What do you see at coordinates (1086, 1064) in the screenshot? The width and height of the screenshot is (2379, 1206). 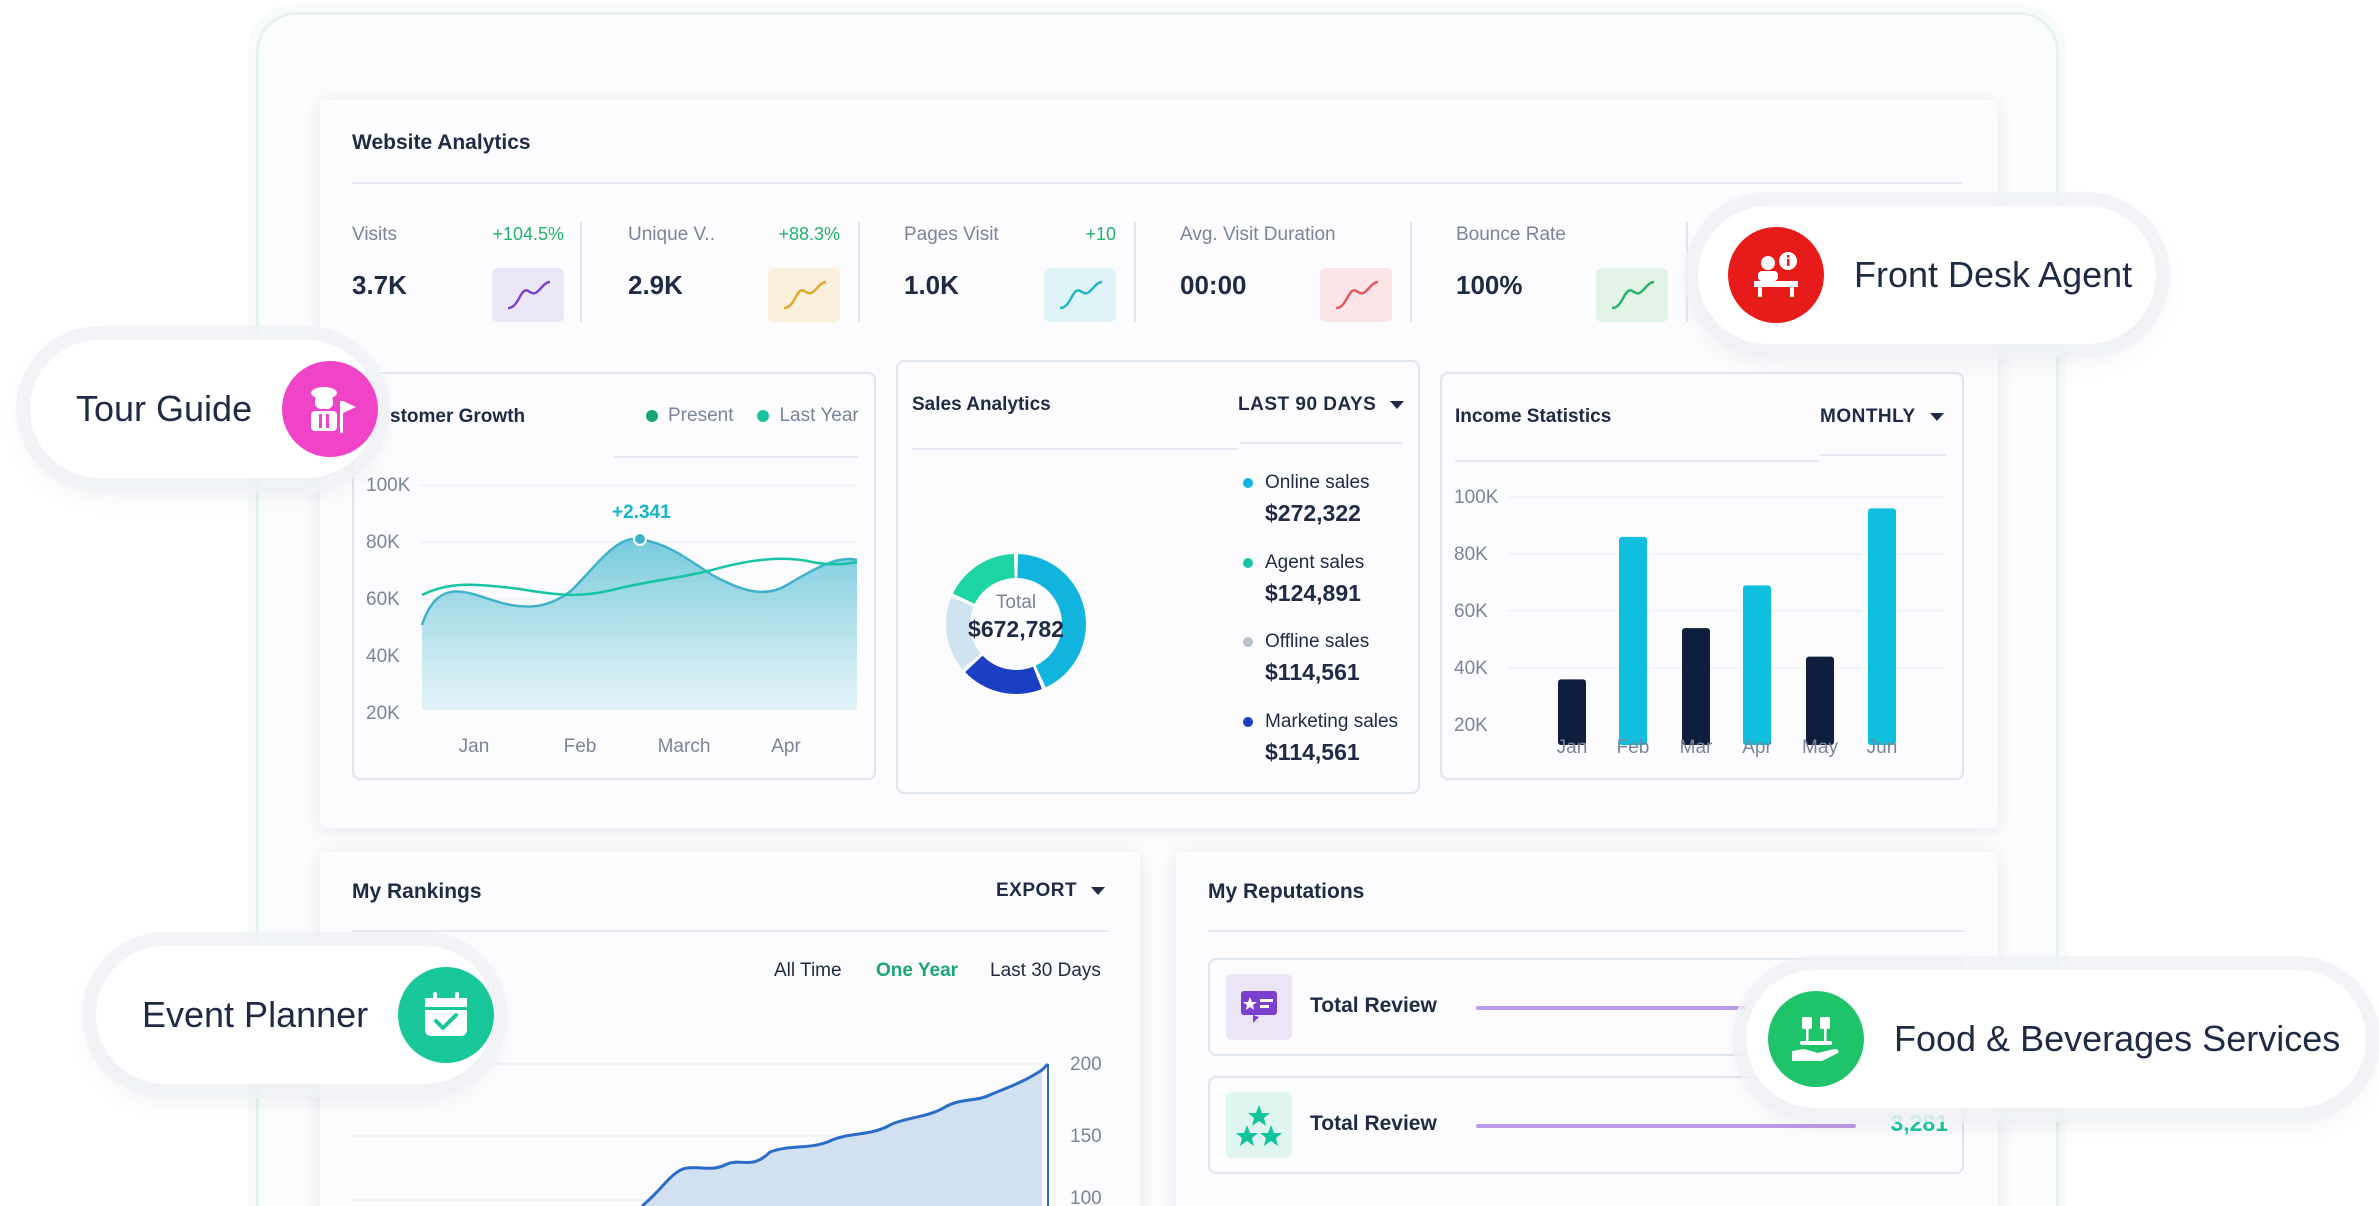 I see `y-tick: 200` at bounding box center [1086, 1064].